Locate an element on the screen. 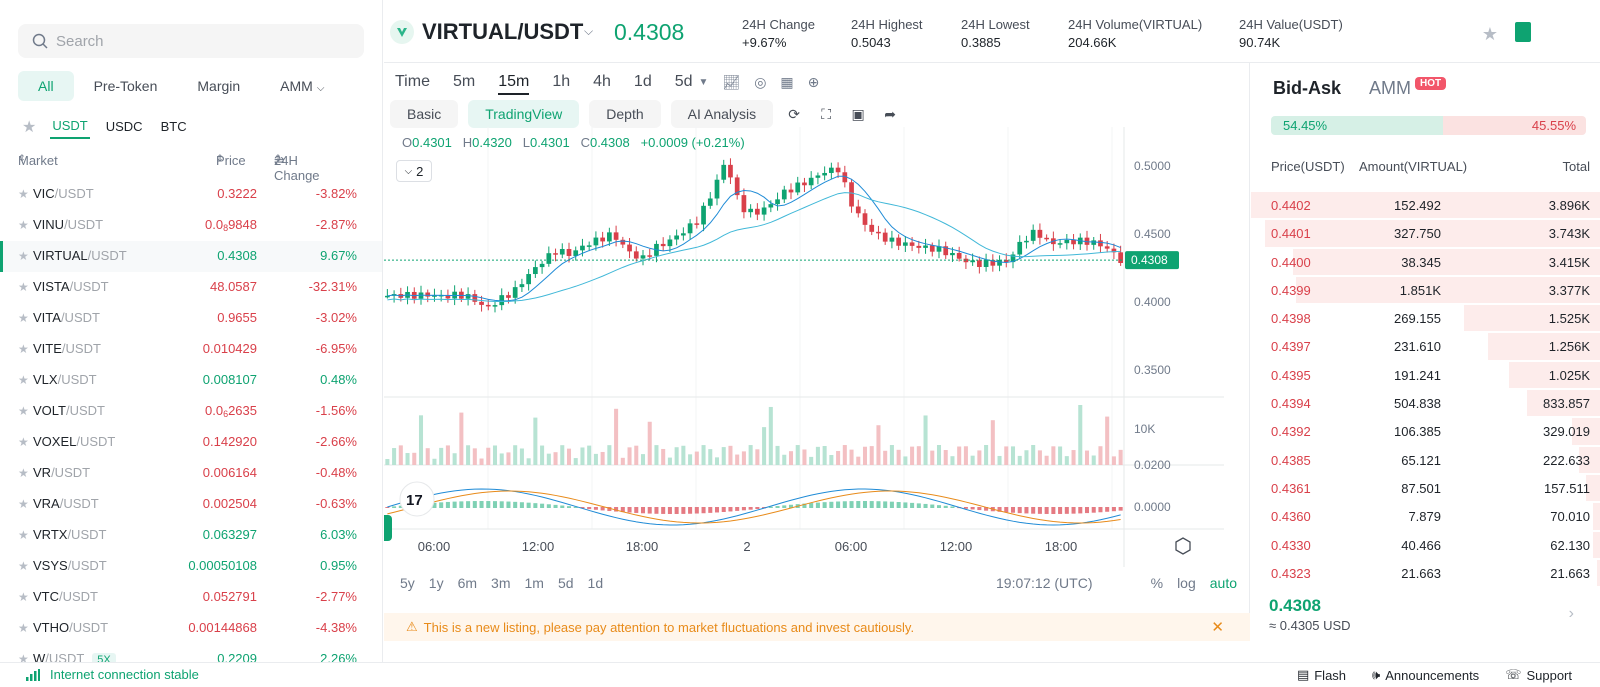 The image size is (1600, 687). quote-tab-usdt: USDT is located at coordinates (70, 126).